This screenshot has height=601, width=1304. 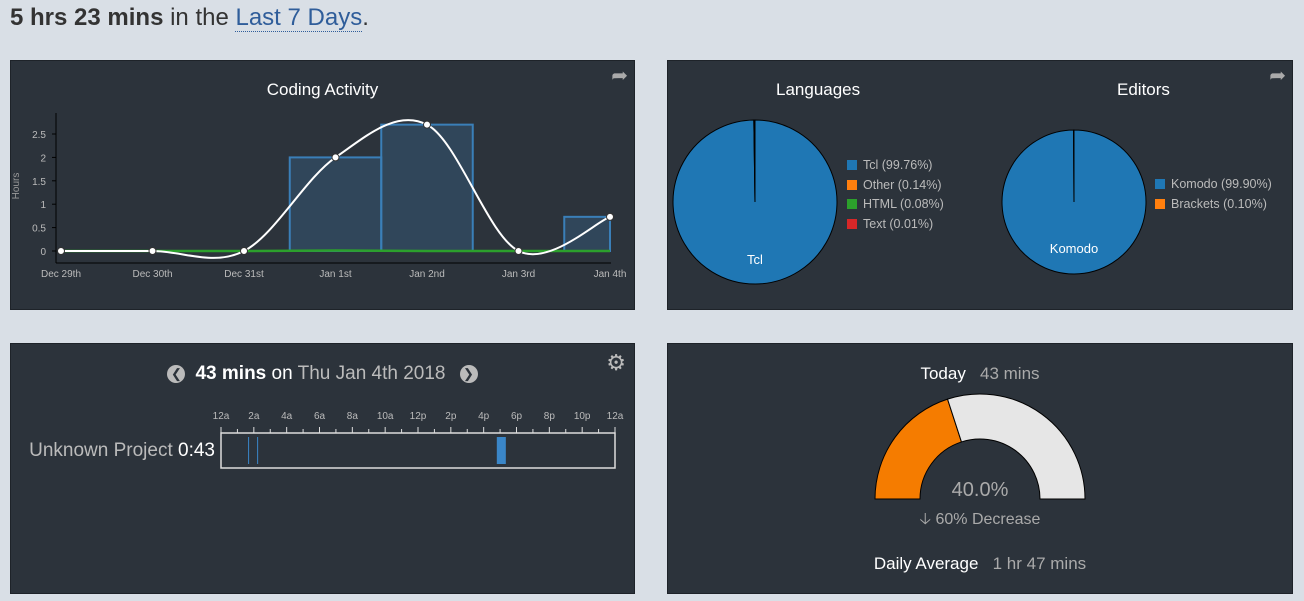 I want to click on day-date: Thu Jan 4th 2018, so click(x=371, y=373).